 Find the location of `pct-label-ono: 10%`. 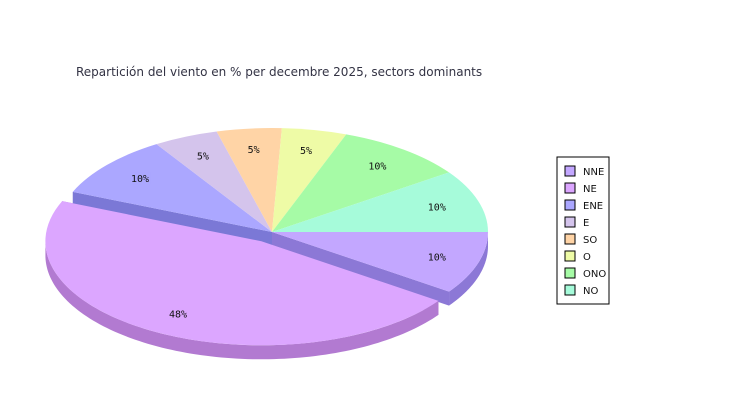

pct-label-ono: 10% is located at coordinates (377, 167).